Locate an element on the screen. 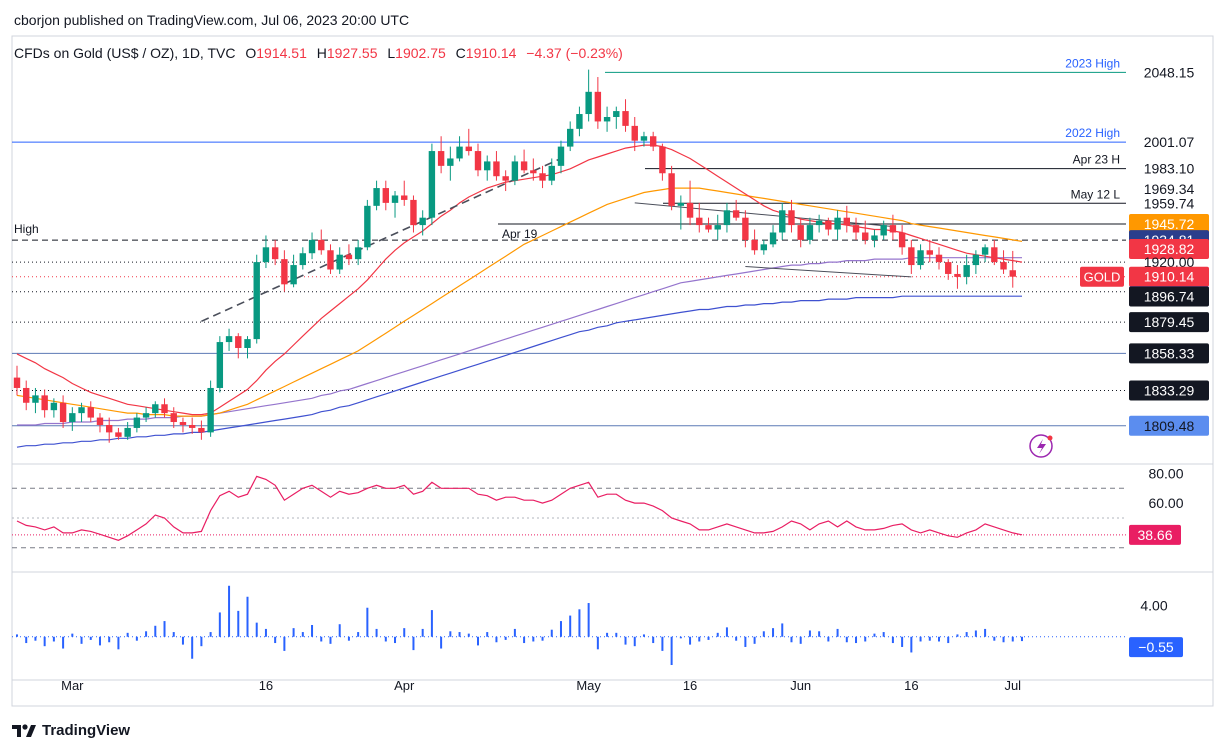 This screenshot has width=1217, height=752. flash-icon is located at coordinates (1041, 446).